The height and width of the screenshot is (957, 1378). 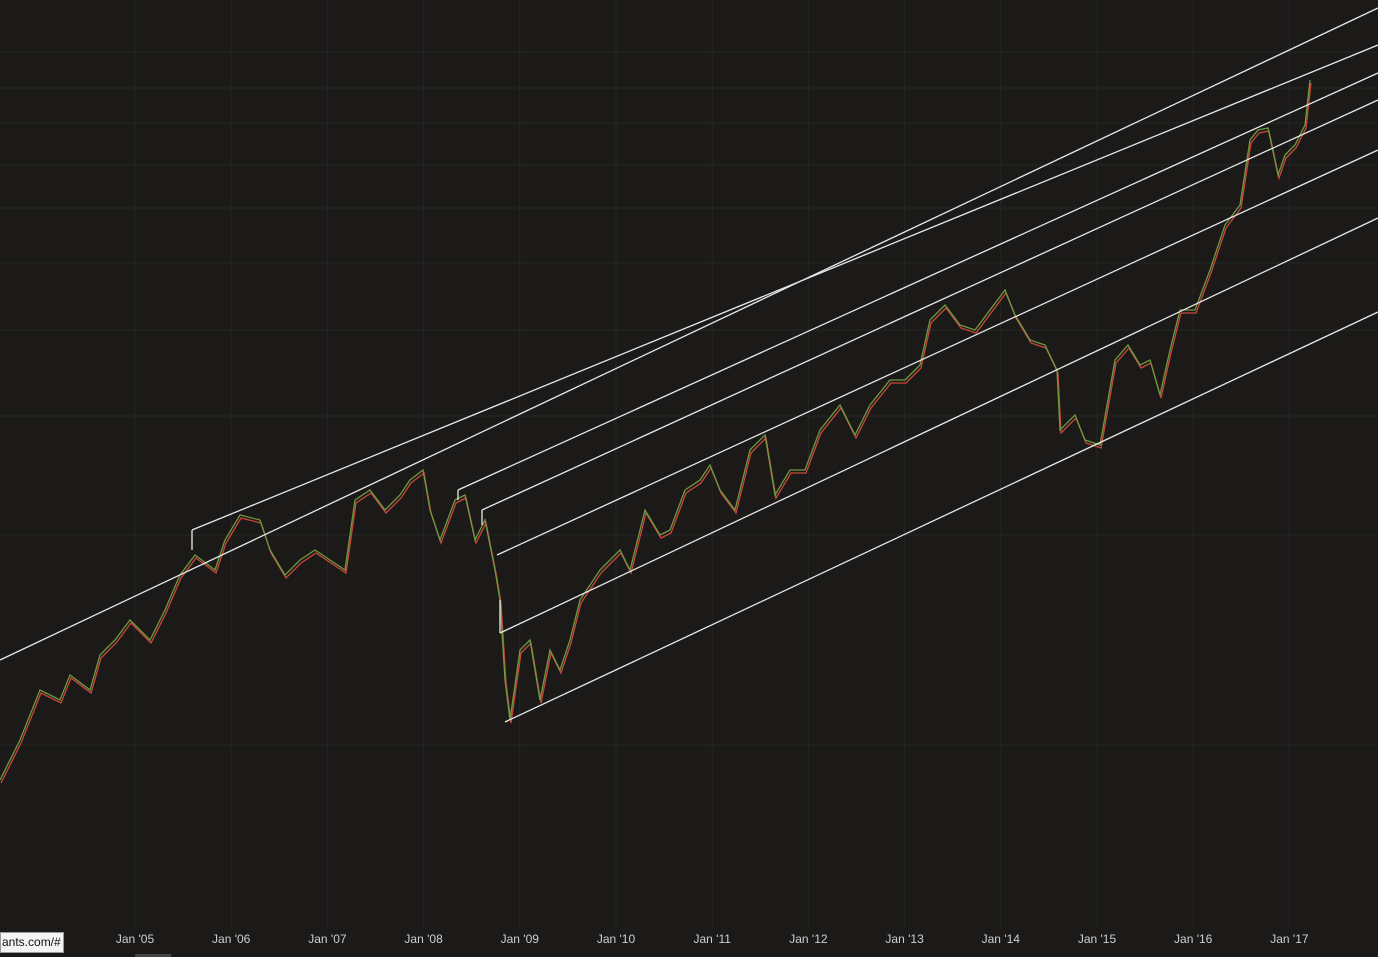 I want to click on x-tick-label: Jan '07, so click(x=327, y=939).